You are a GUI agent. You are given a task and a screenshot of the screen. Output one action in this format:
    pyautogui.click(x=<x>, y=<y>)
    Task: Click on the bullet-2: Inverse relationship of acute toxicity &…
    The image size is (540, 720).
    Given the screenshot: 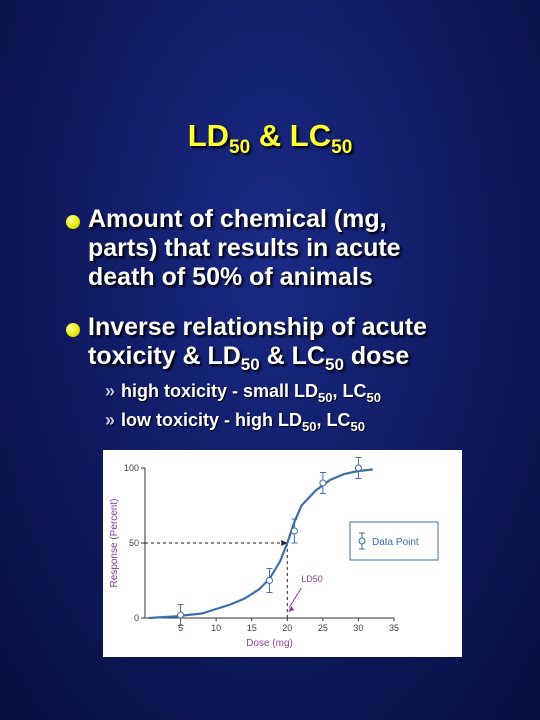 What is the action you would take?
    pyautogui.click(x=246, y=346)
    